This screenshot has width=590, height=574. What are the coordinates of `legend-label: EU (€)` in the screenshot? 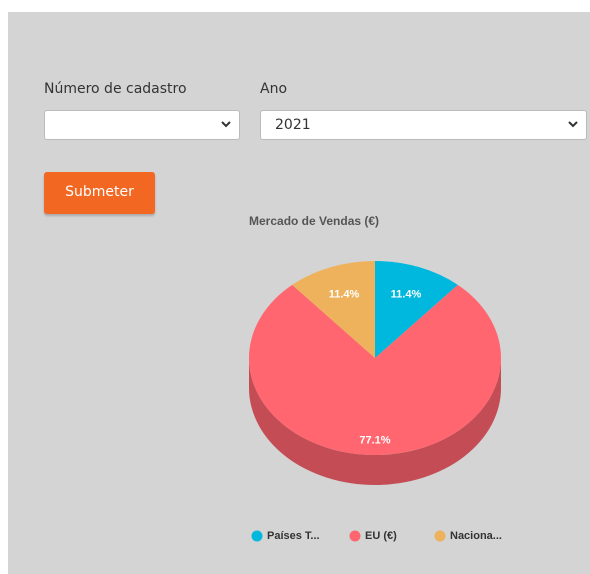 It's located at (381, 536).